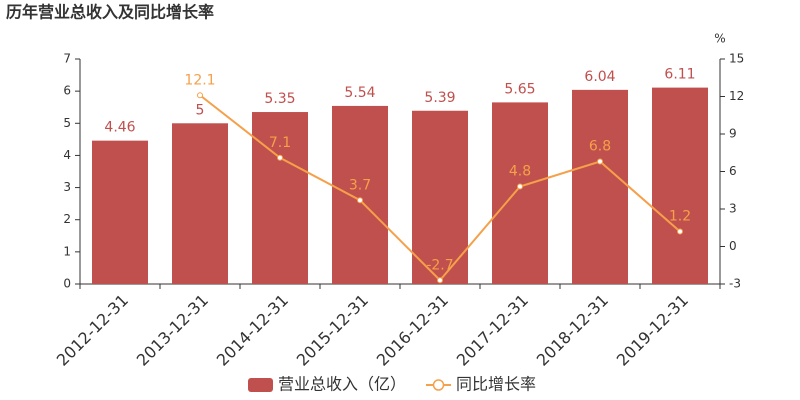 This screenshot has width=800, height=400. I want to click on chart-title: 历年营业总收入及同比增长率, so click(110, 12).